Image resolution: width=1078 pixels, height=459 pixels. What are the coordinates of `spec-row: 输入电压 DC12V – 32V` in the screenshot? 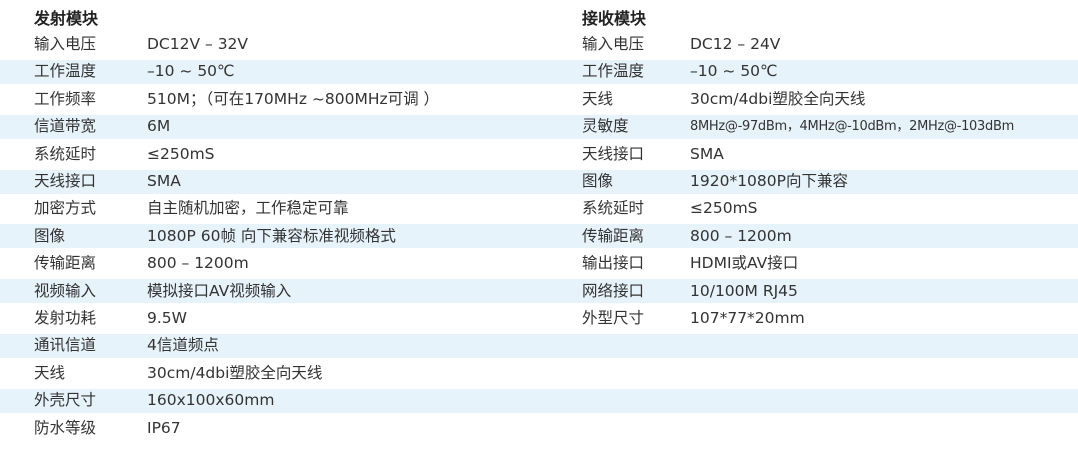 It's located at (289, 44).